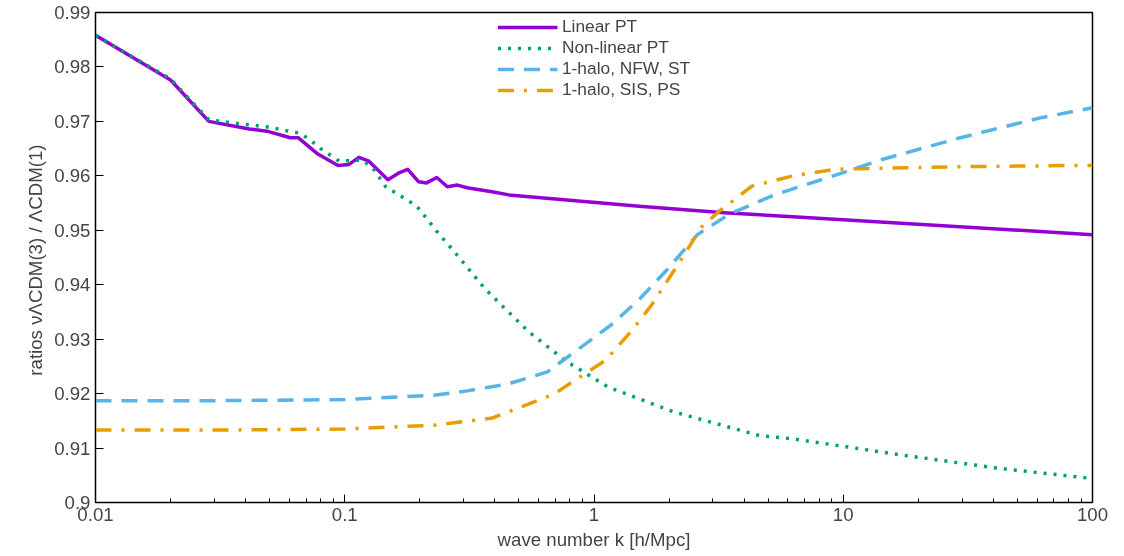 This screenshot has width=1124, height=556. Describe the element at coordinates (621, 89) in the screenshot. I see `legend-label: 1-halo, SIS, PS` at that location.